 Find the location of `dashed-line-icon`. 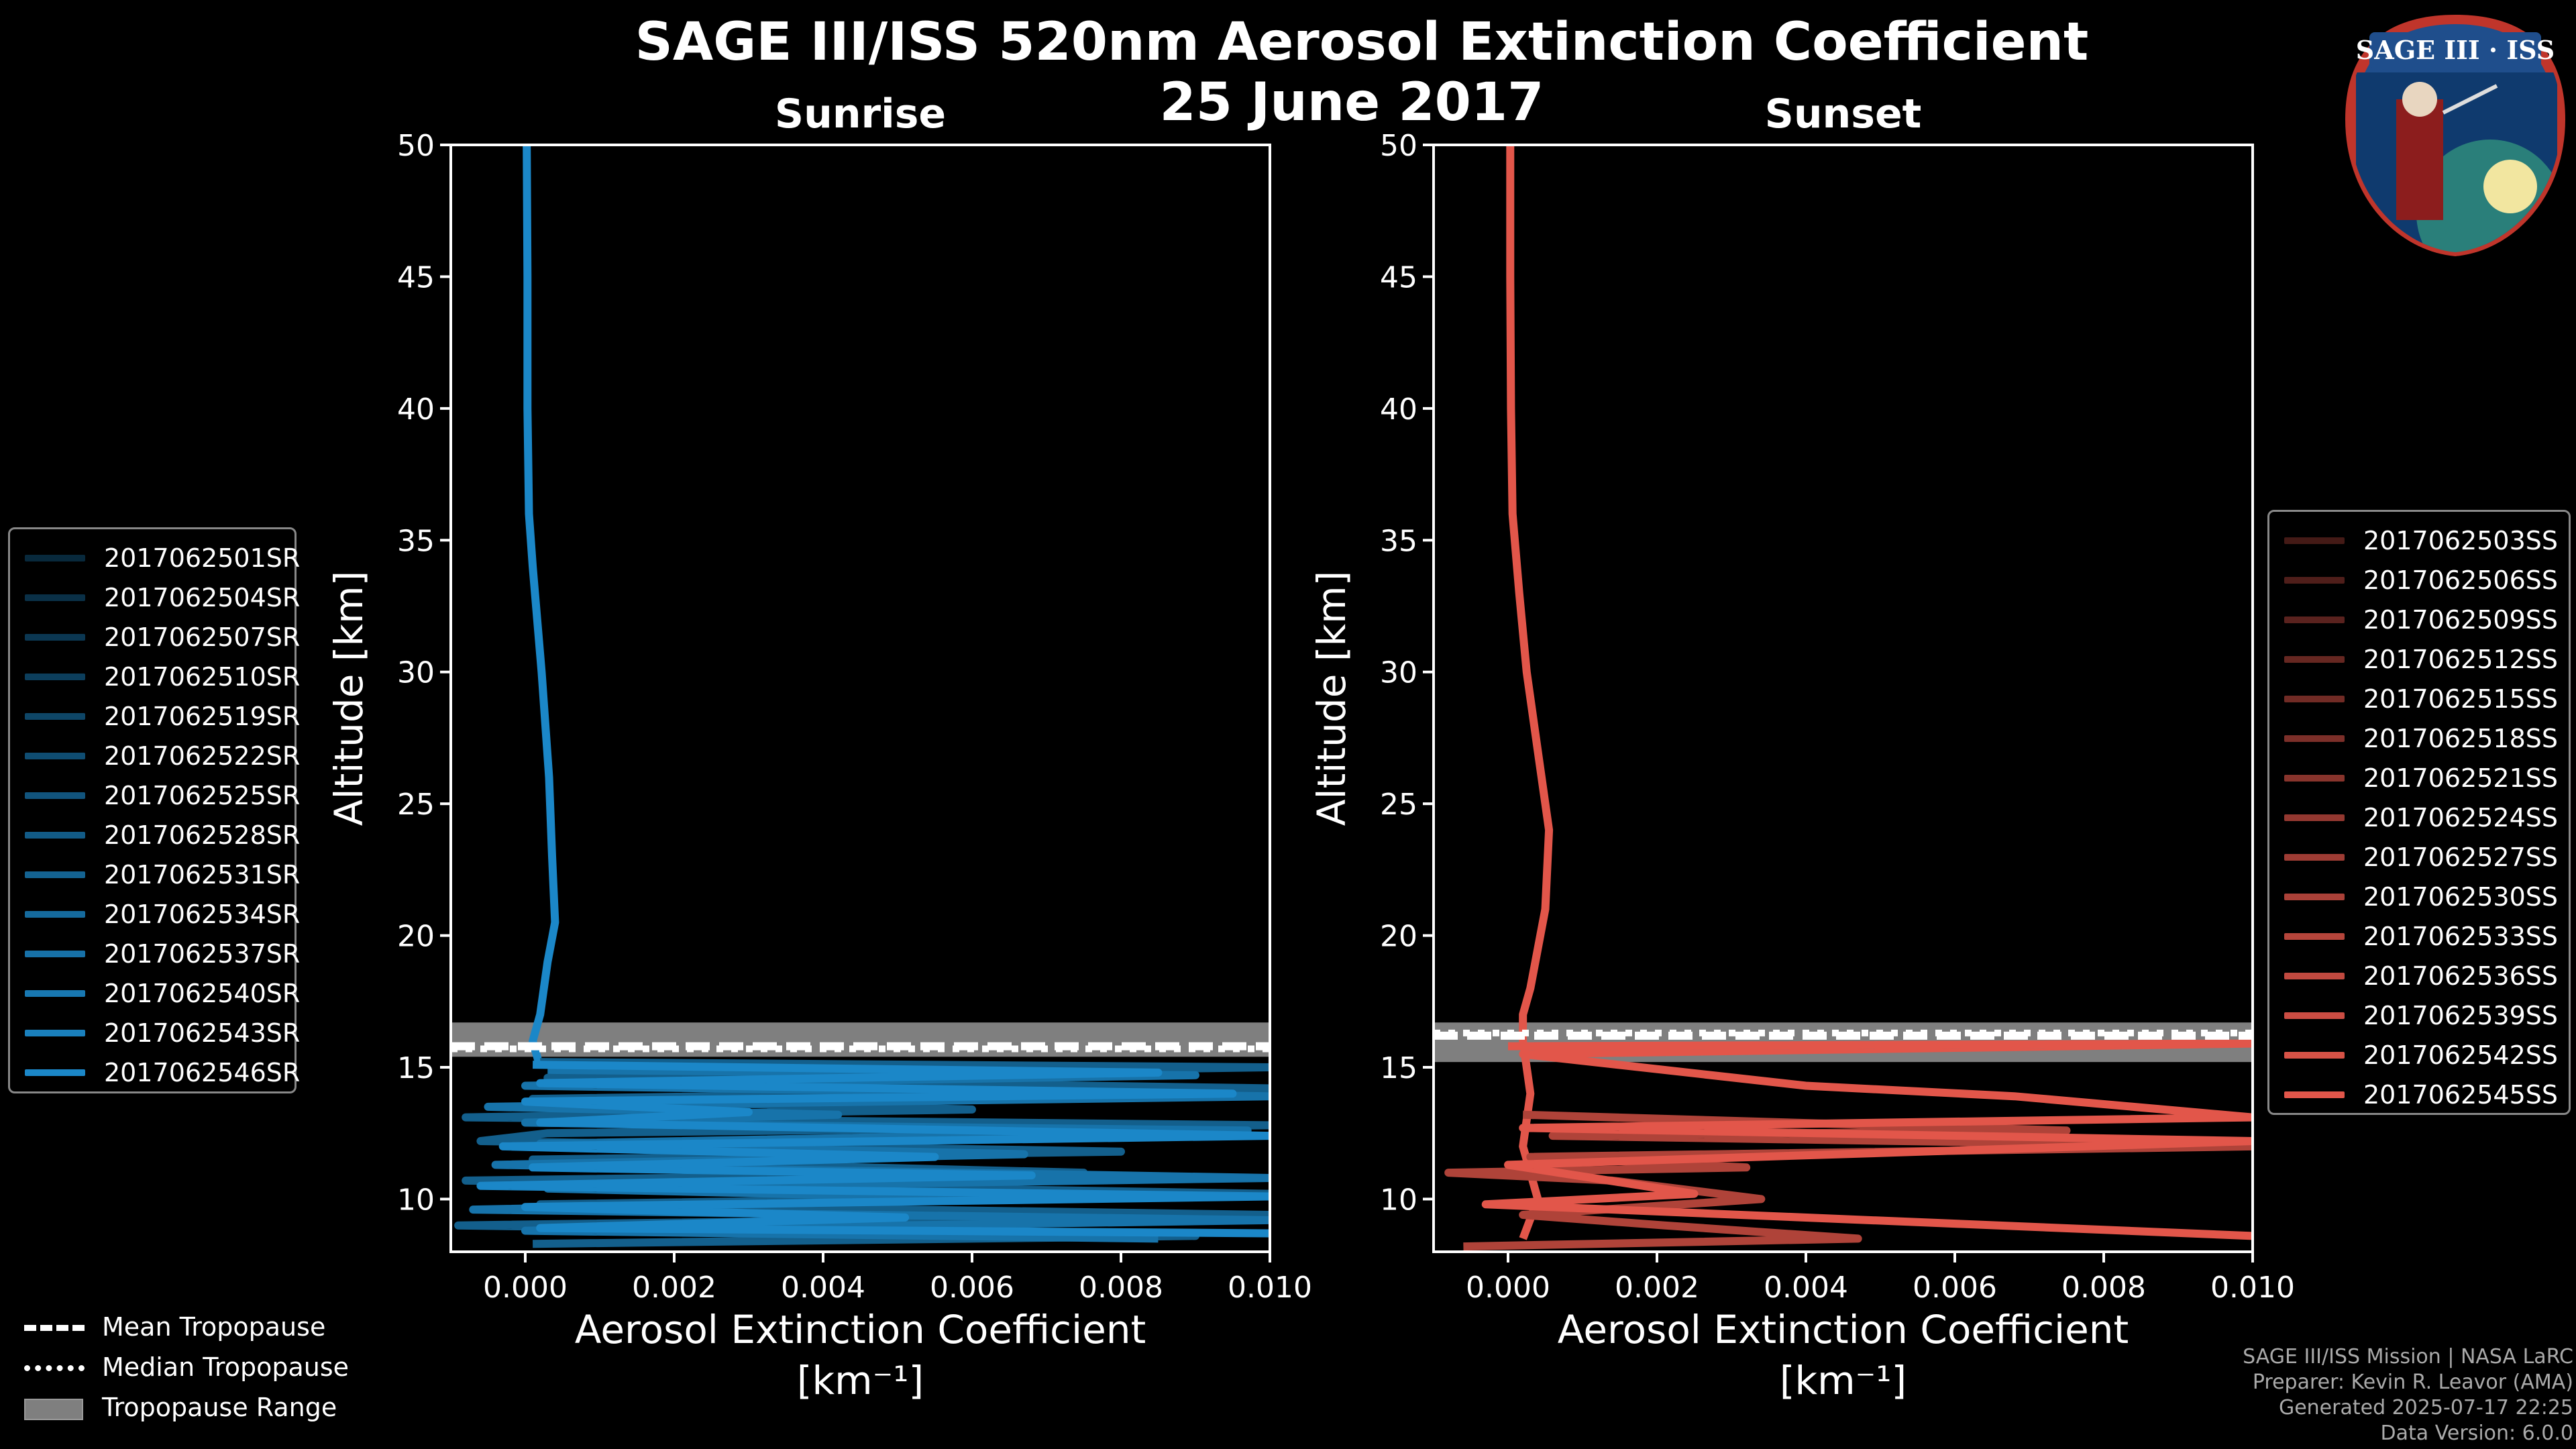

dashed-line-icon is located at coordinates (54, 1327).